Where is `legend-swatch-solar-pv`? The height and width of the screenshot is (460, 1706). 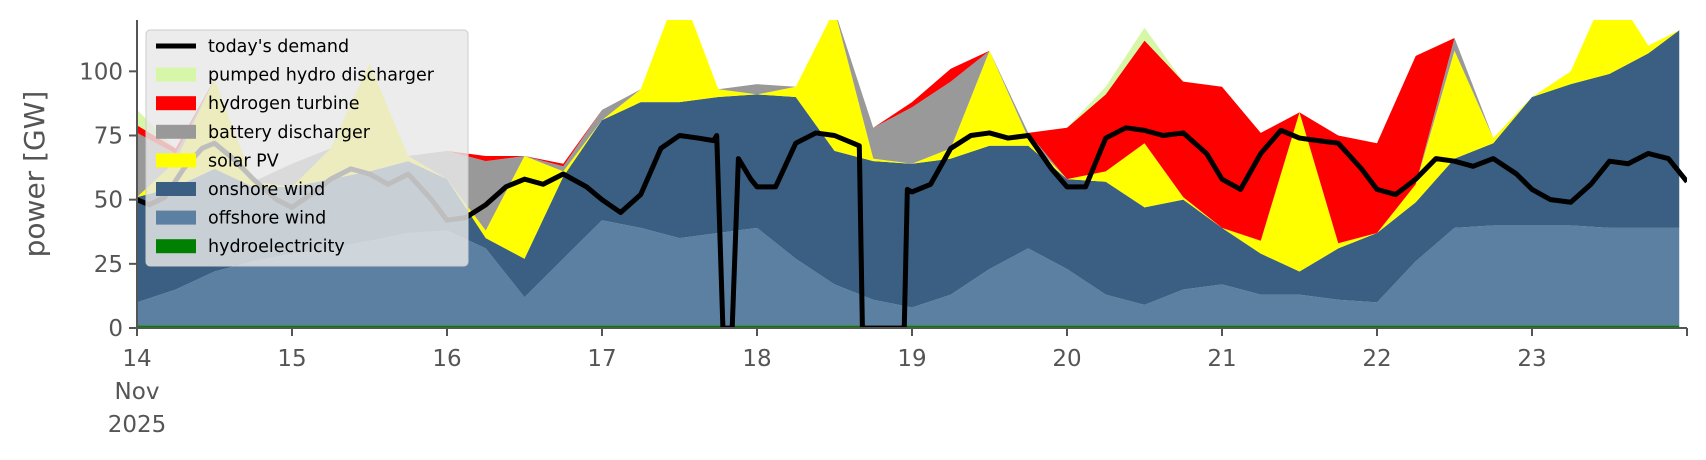 legend-swatch-solar-pv is located at coordinates (176, 160).